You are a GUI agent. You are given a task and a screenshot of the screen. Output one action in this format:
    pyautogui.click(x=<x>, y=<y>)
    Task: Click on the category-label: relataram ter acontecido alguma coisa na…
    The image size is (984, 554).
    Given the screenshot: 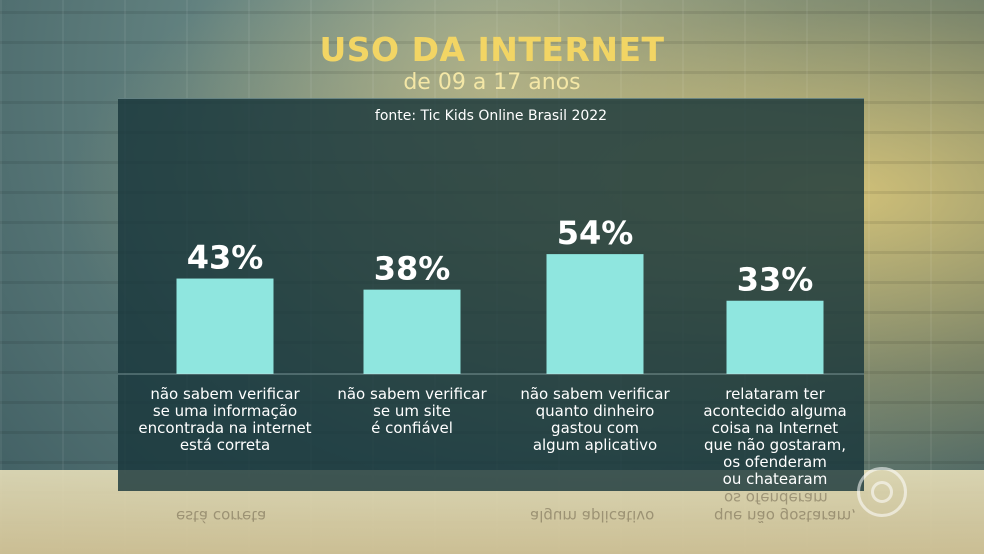 What is the action you would take?
    pyautogui.click(x=775, y=436)
    